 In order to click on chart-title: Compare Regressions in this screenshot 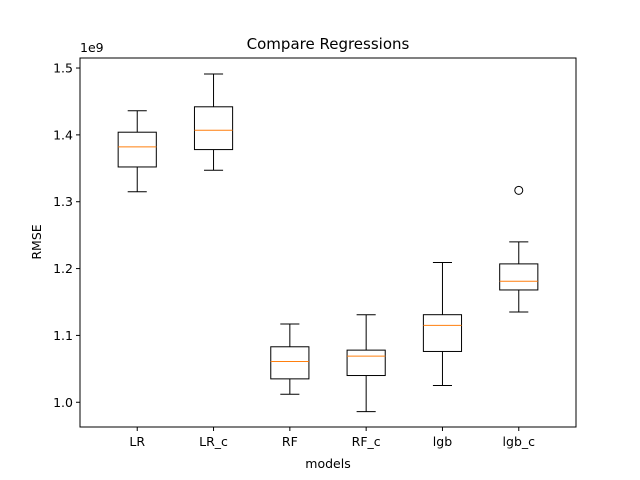, I will do `click(328, 44)`.